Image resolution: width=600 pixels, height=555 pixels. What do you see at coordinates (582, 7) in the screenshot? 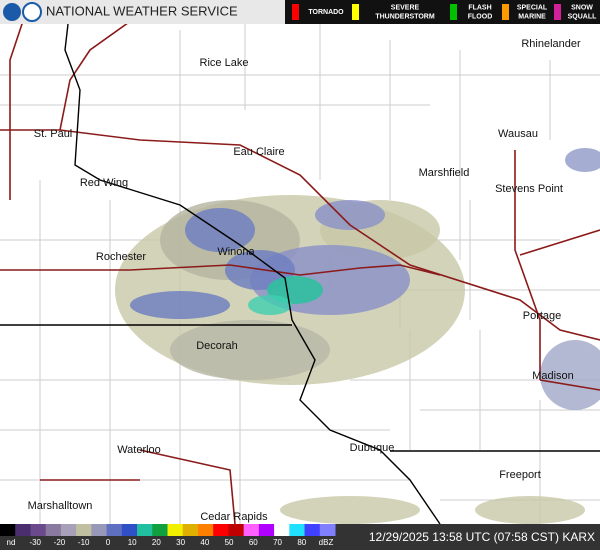
I see `warning-label: SNOW` at bounding box center [582, 7].